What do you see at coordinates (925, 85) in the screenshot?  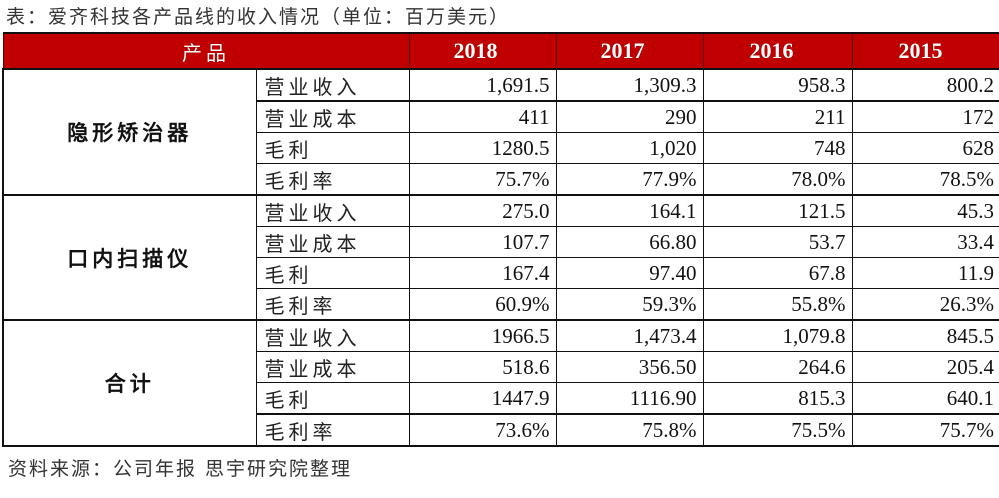 I see `value-cell: 800.2` at bounding box center [925, 85].